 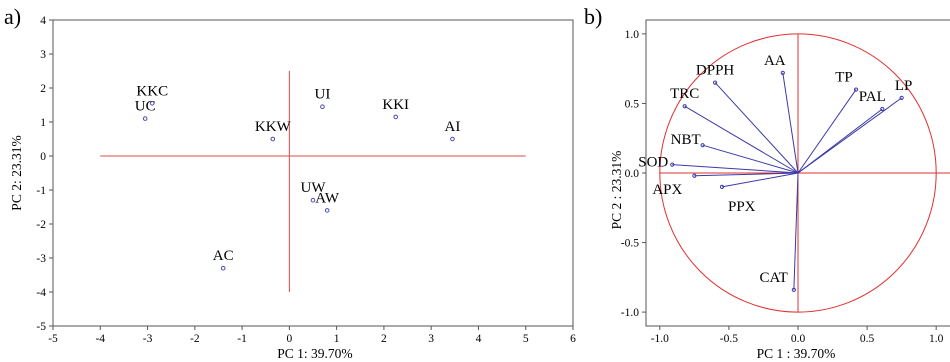 I want to click on x-tick-label-b: -0.5, so click(x=729, y=339).